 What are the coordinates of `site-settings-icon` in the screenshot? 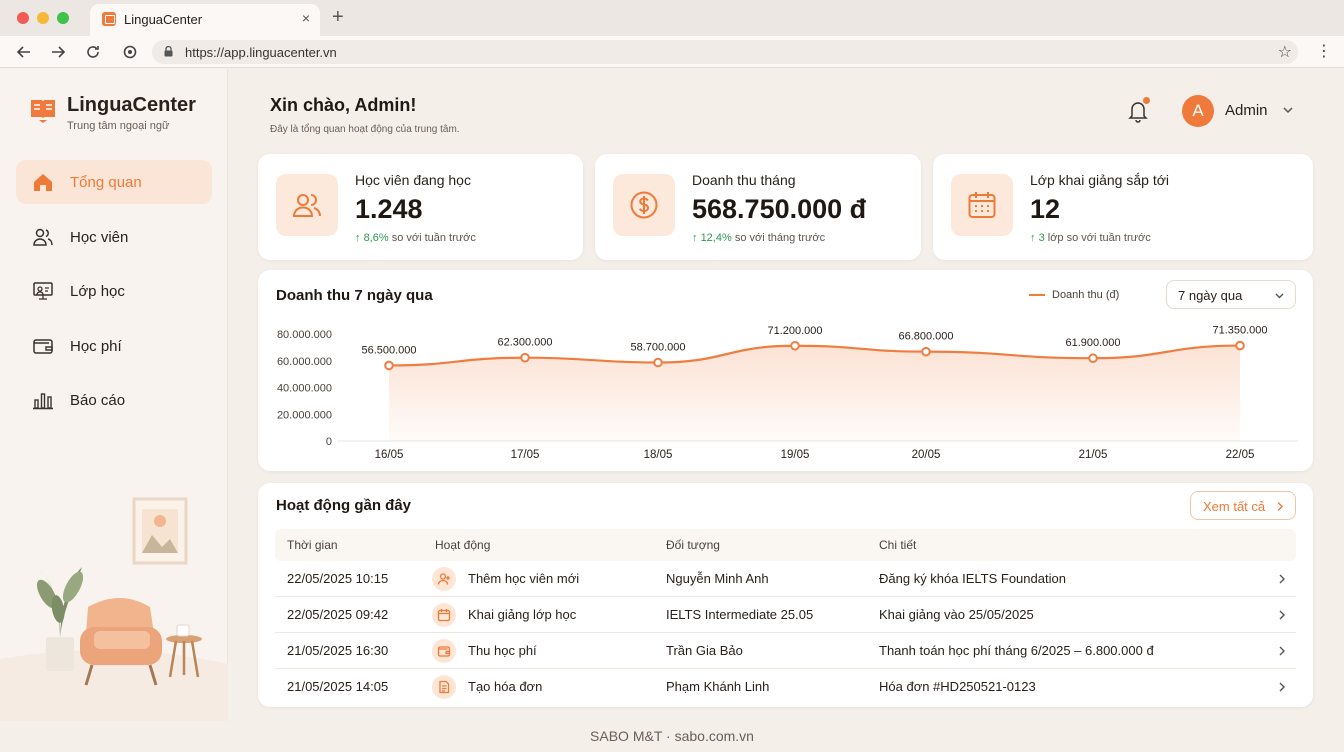 It's located at (130, 52).